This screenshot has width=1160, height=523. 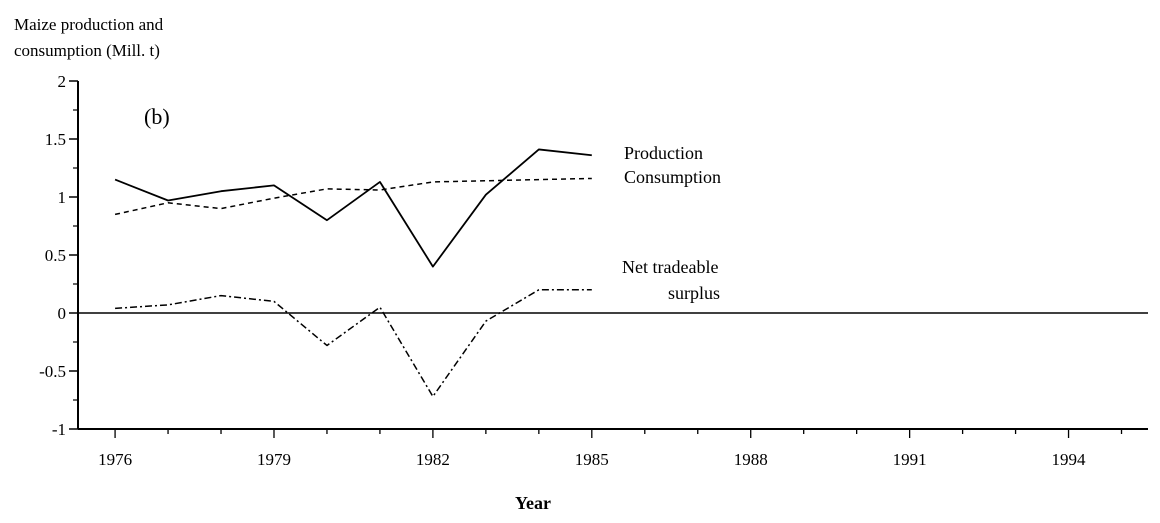 I want to click on y-axis-title-line-2: consumption (Mill. t), so click(x=87, y=50).